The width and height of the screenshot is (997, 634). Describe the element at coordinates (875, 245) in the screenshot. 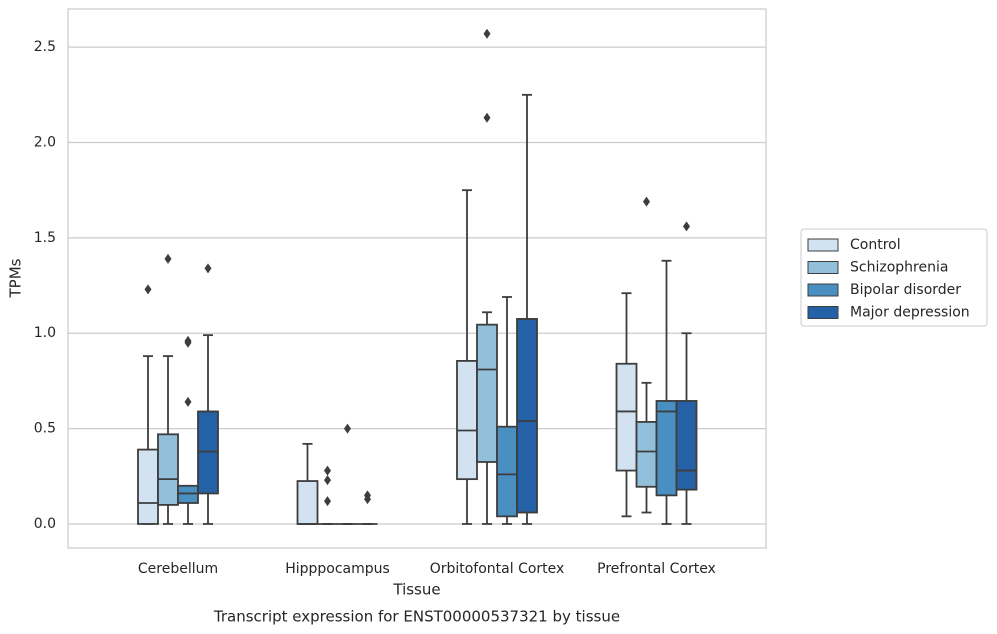

I see `legend-label: Control` at that location.